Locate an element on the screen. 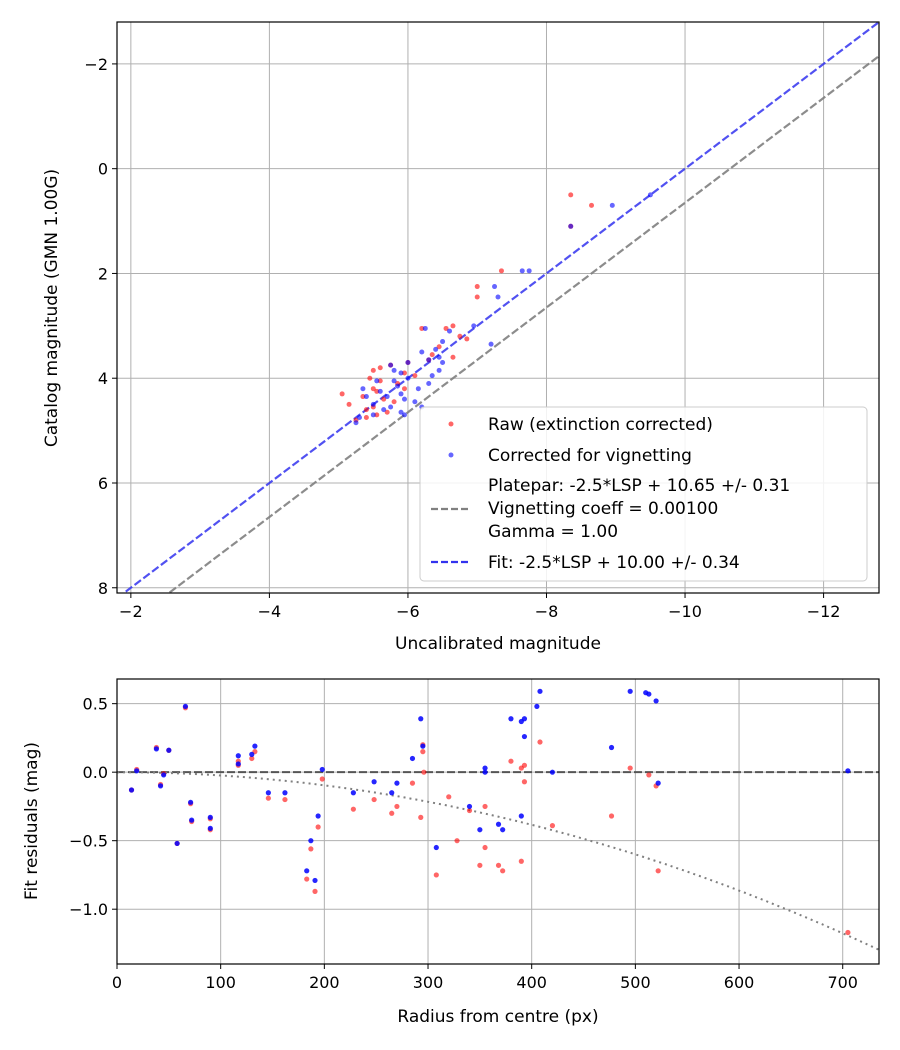  bottom-y-tick-label: 0.0 is located at coordinates (95, 772).